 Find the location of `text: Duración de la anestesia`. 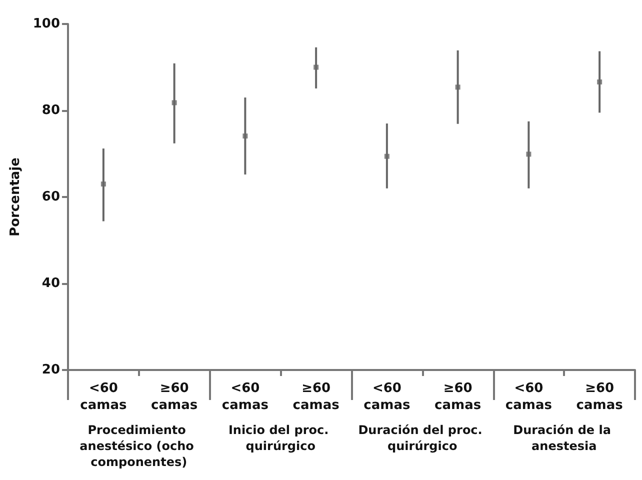

text: Duración de la anestesia is located at coordinates (564, 438).